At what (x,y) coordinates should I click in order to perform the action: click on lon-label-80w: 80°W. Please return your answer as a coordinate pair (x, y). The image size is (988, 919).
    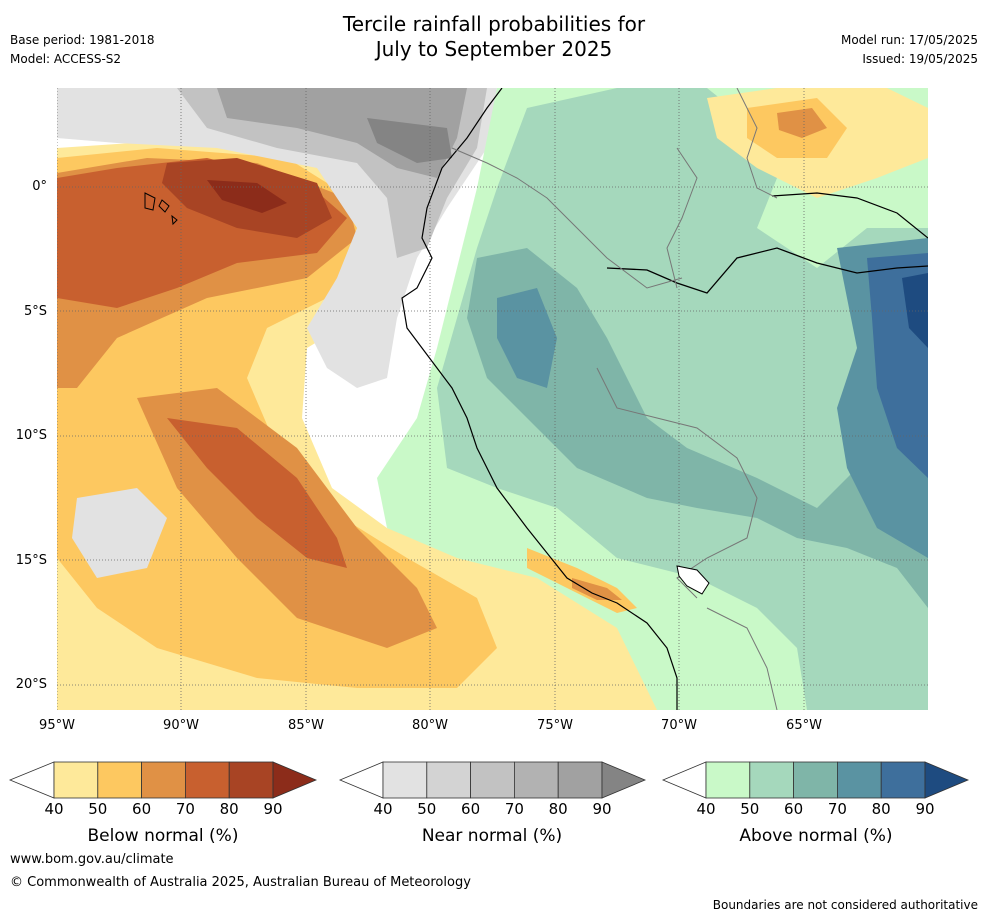
    Looking at the image, I should click on (430, 725).